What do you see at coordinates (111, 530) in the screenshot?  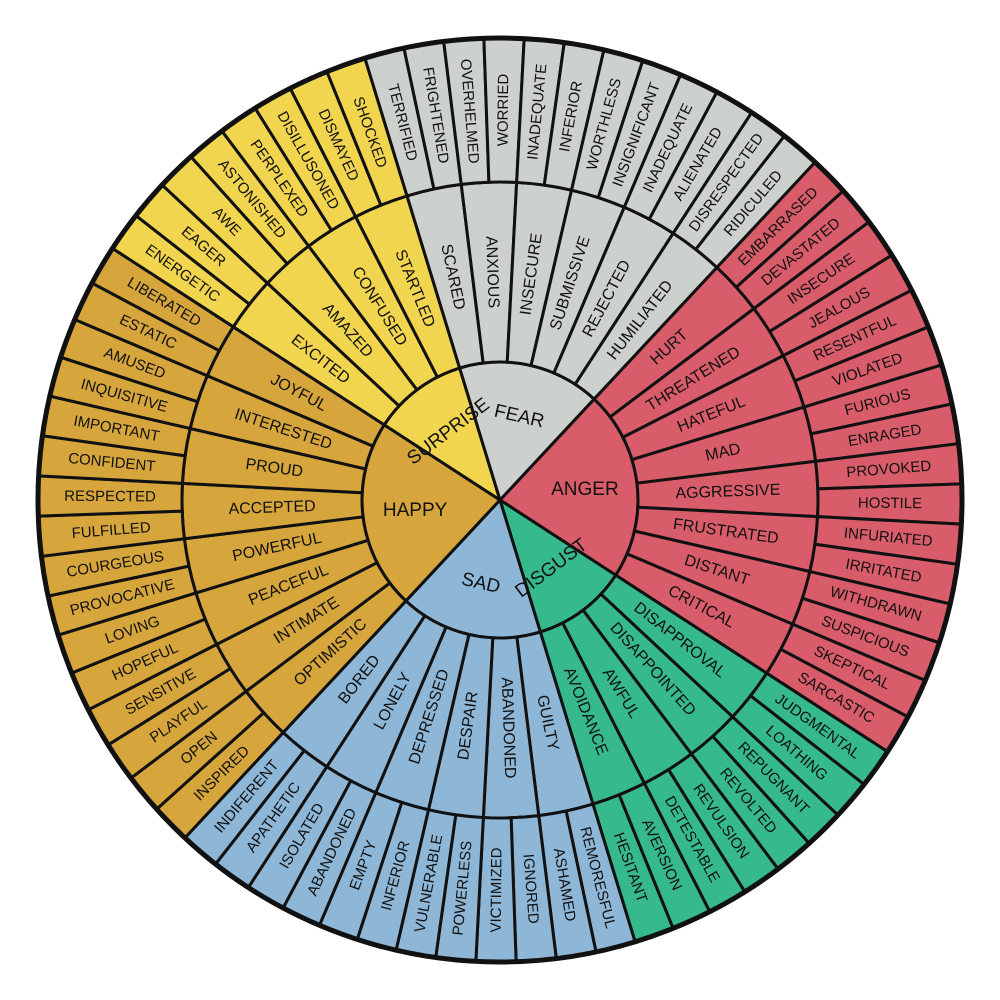 I see `tertiary-label-fulfilled: FULFILLED` at bounding box center [111, 530].